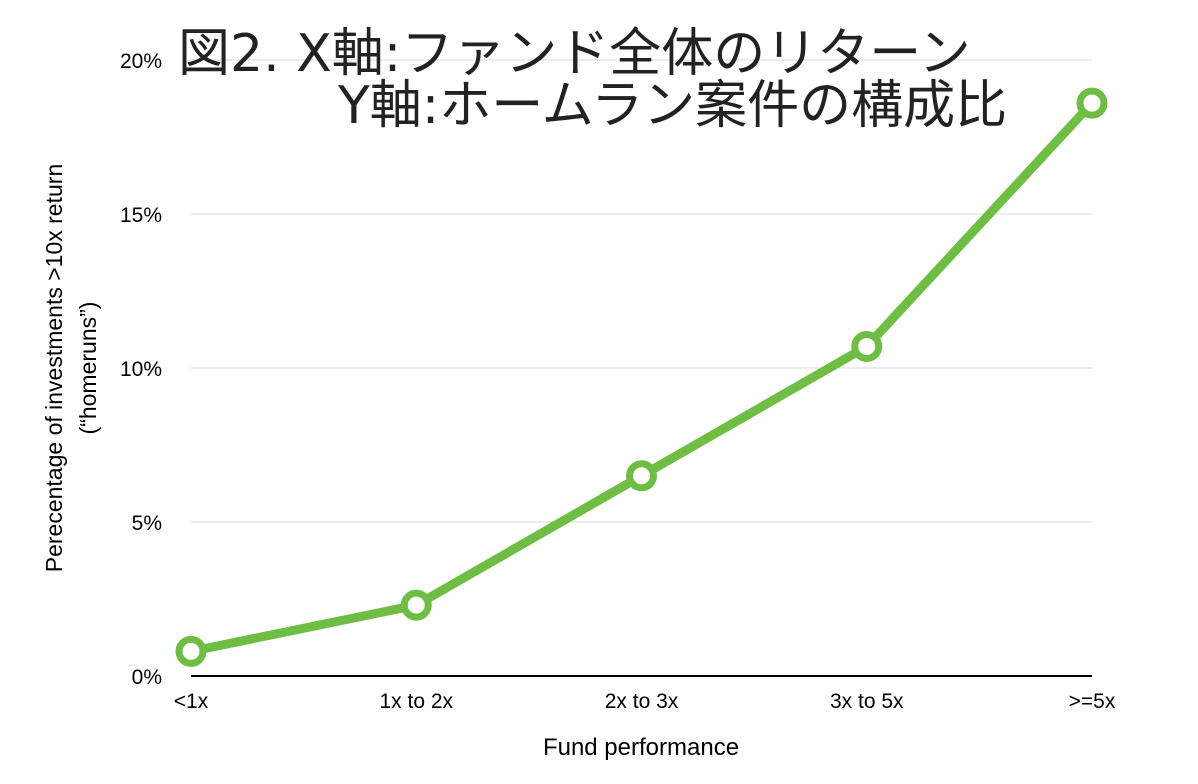 This screenshot has width=1198, height=784. Describe the element at coordinates (673, 106) in the screenshot. I see `chart-title-line-2: Y軸:ホームラン案件の構成比` at that location.